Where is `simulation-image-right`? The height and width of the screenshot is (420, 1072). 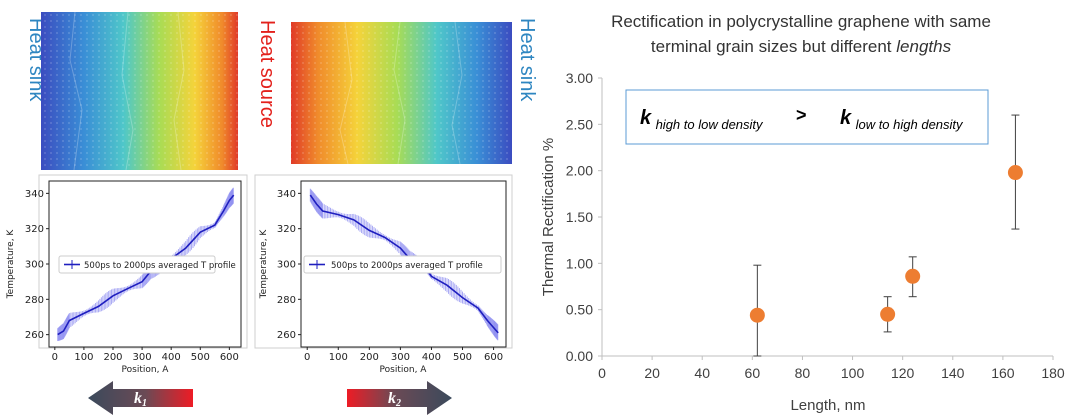
simulation-image-right is located at coordinates (401, 93).